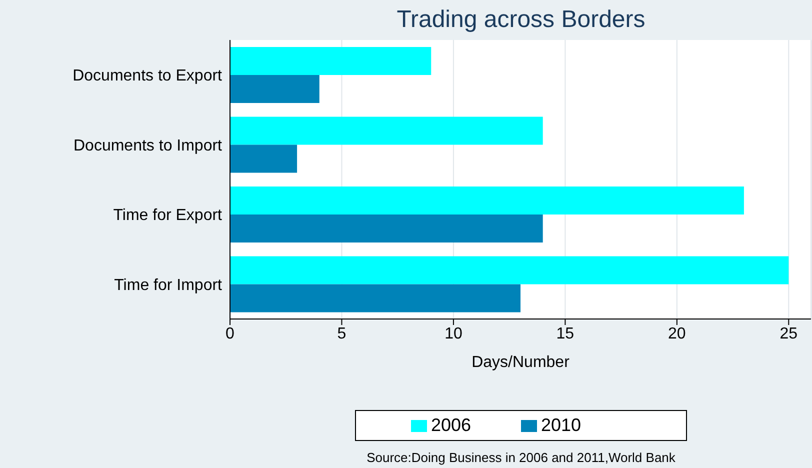 This screenshot has height=468, width=812. I want to click on y-tick-label: Documents to Export, so click(147, 76).